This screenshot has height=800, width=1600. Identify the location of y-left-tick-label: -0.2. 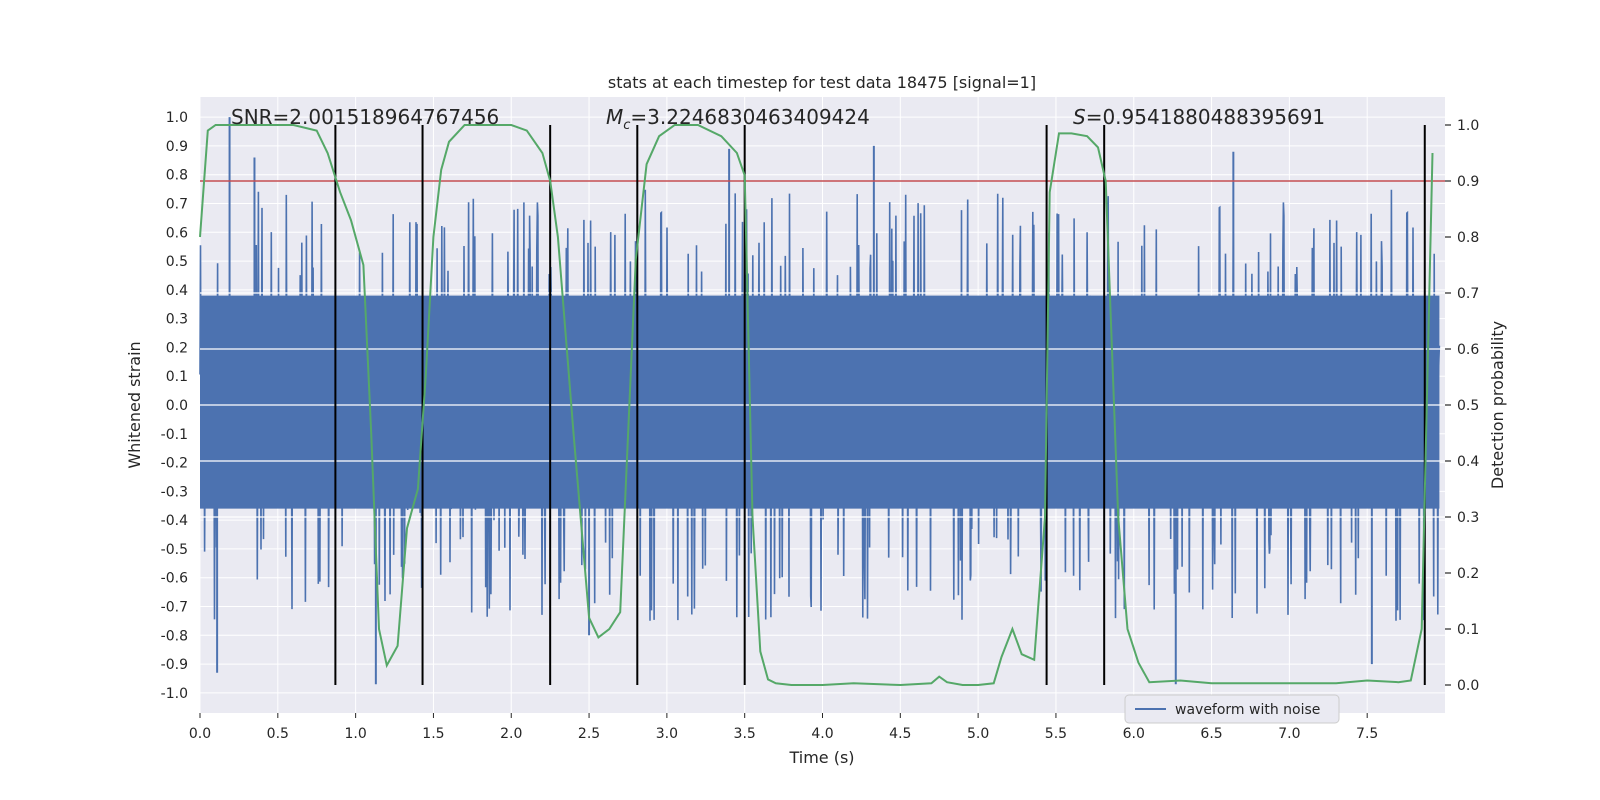
(174, 464).